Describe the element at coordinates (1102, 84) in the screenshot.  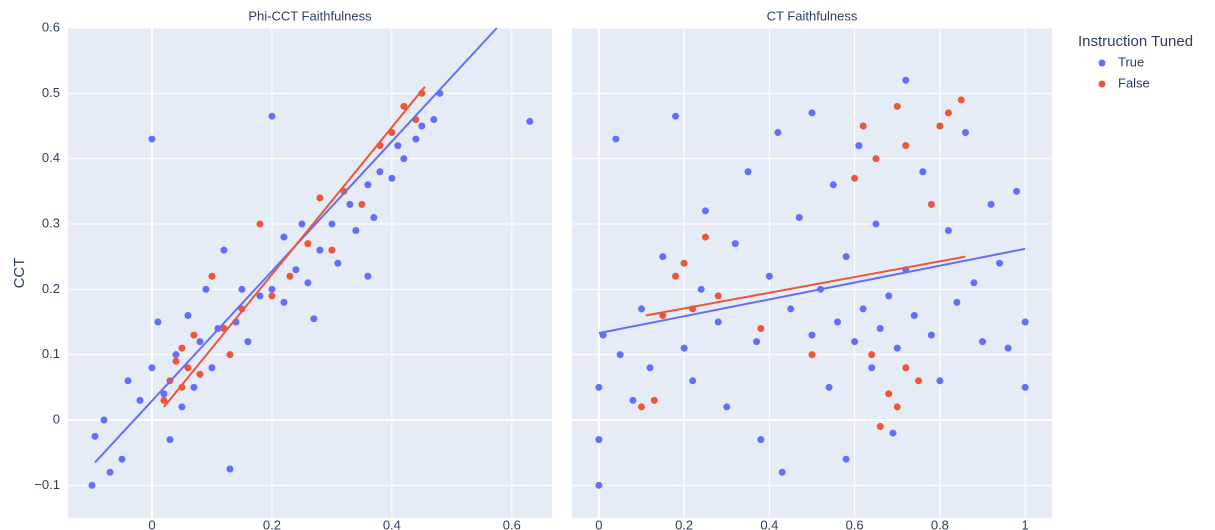
I see `legend-marker` at that location.